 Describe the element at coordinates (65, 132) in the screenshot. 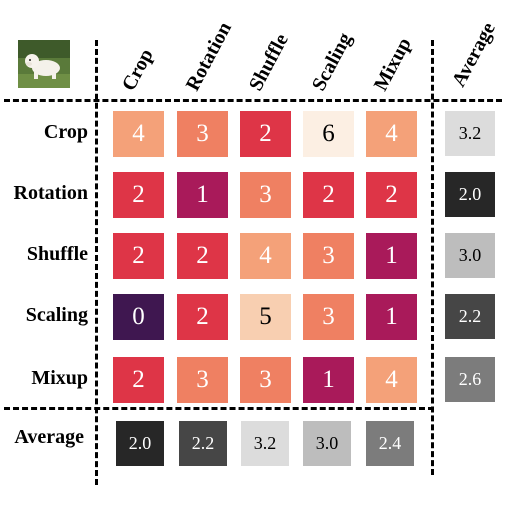

I see `row-label: Crop` at that location.